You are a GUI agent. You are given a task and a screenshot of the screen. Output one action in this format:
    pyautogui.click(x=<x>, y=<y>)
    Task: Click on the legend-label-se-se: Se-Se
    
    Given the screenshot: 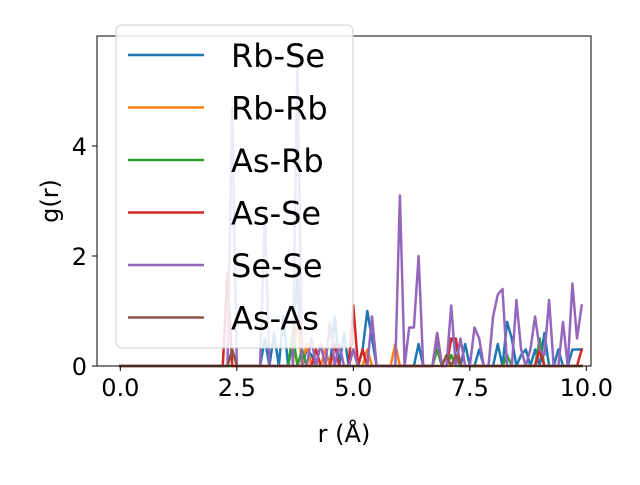 What is the action you would take?
    pyautogui.click(x=277, y=266)
    